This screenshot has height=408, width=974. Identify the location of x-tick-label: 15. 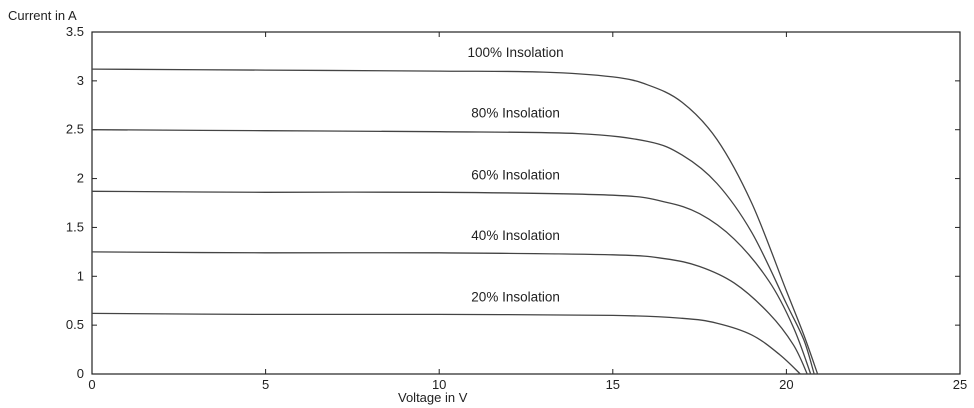
(613, 384).